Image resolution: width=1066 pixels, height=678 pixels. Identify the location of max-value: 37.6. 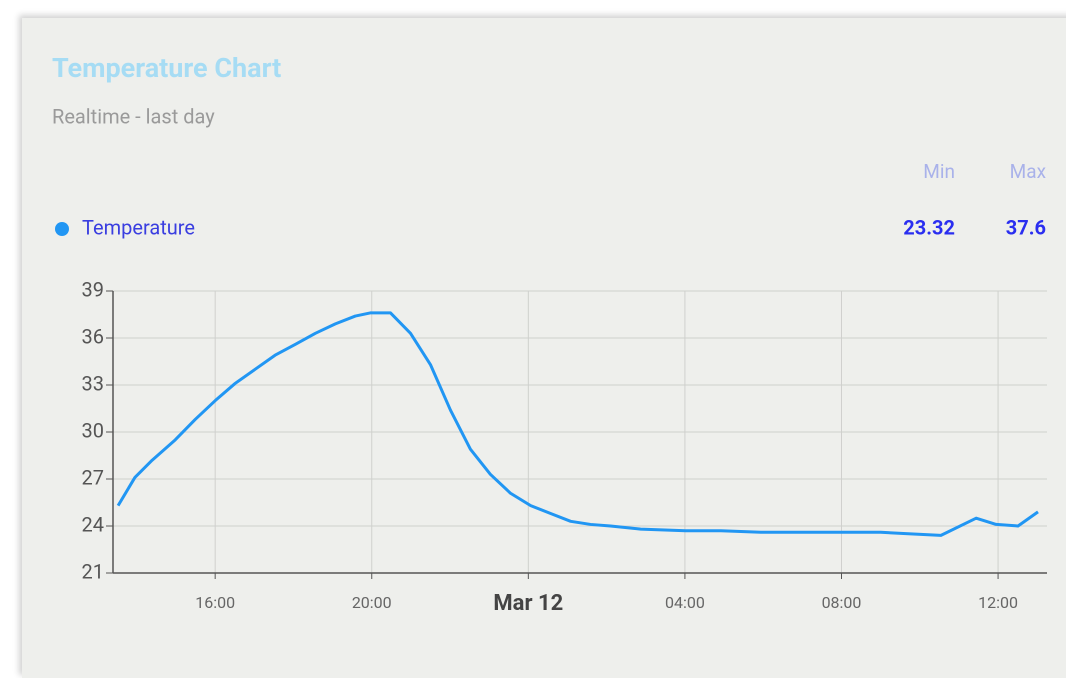
(1026, 227).